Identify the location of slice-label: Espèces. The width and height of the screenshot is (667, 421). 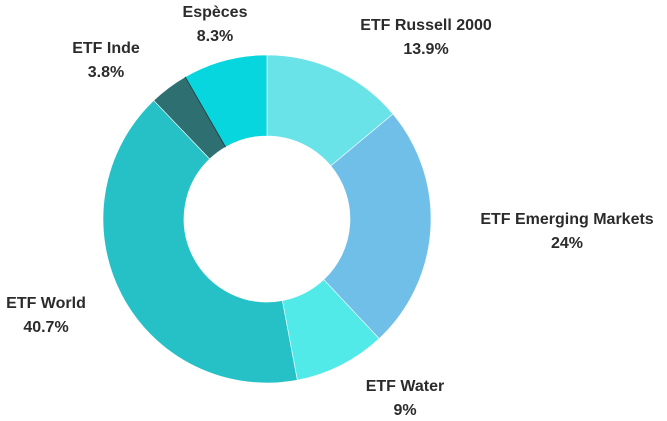
(215, 12).